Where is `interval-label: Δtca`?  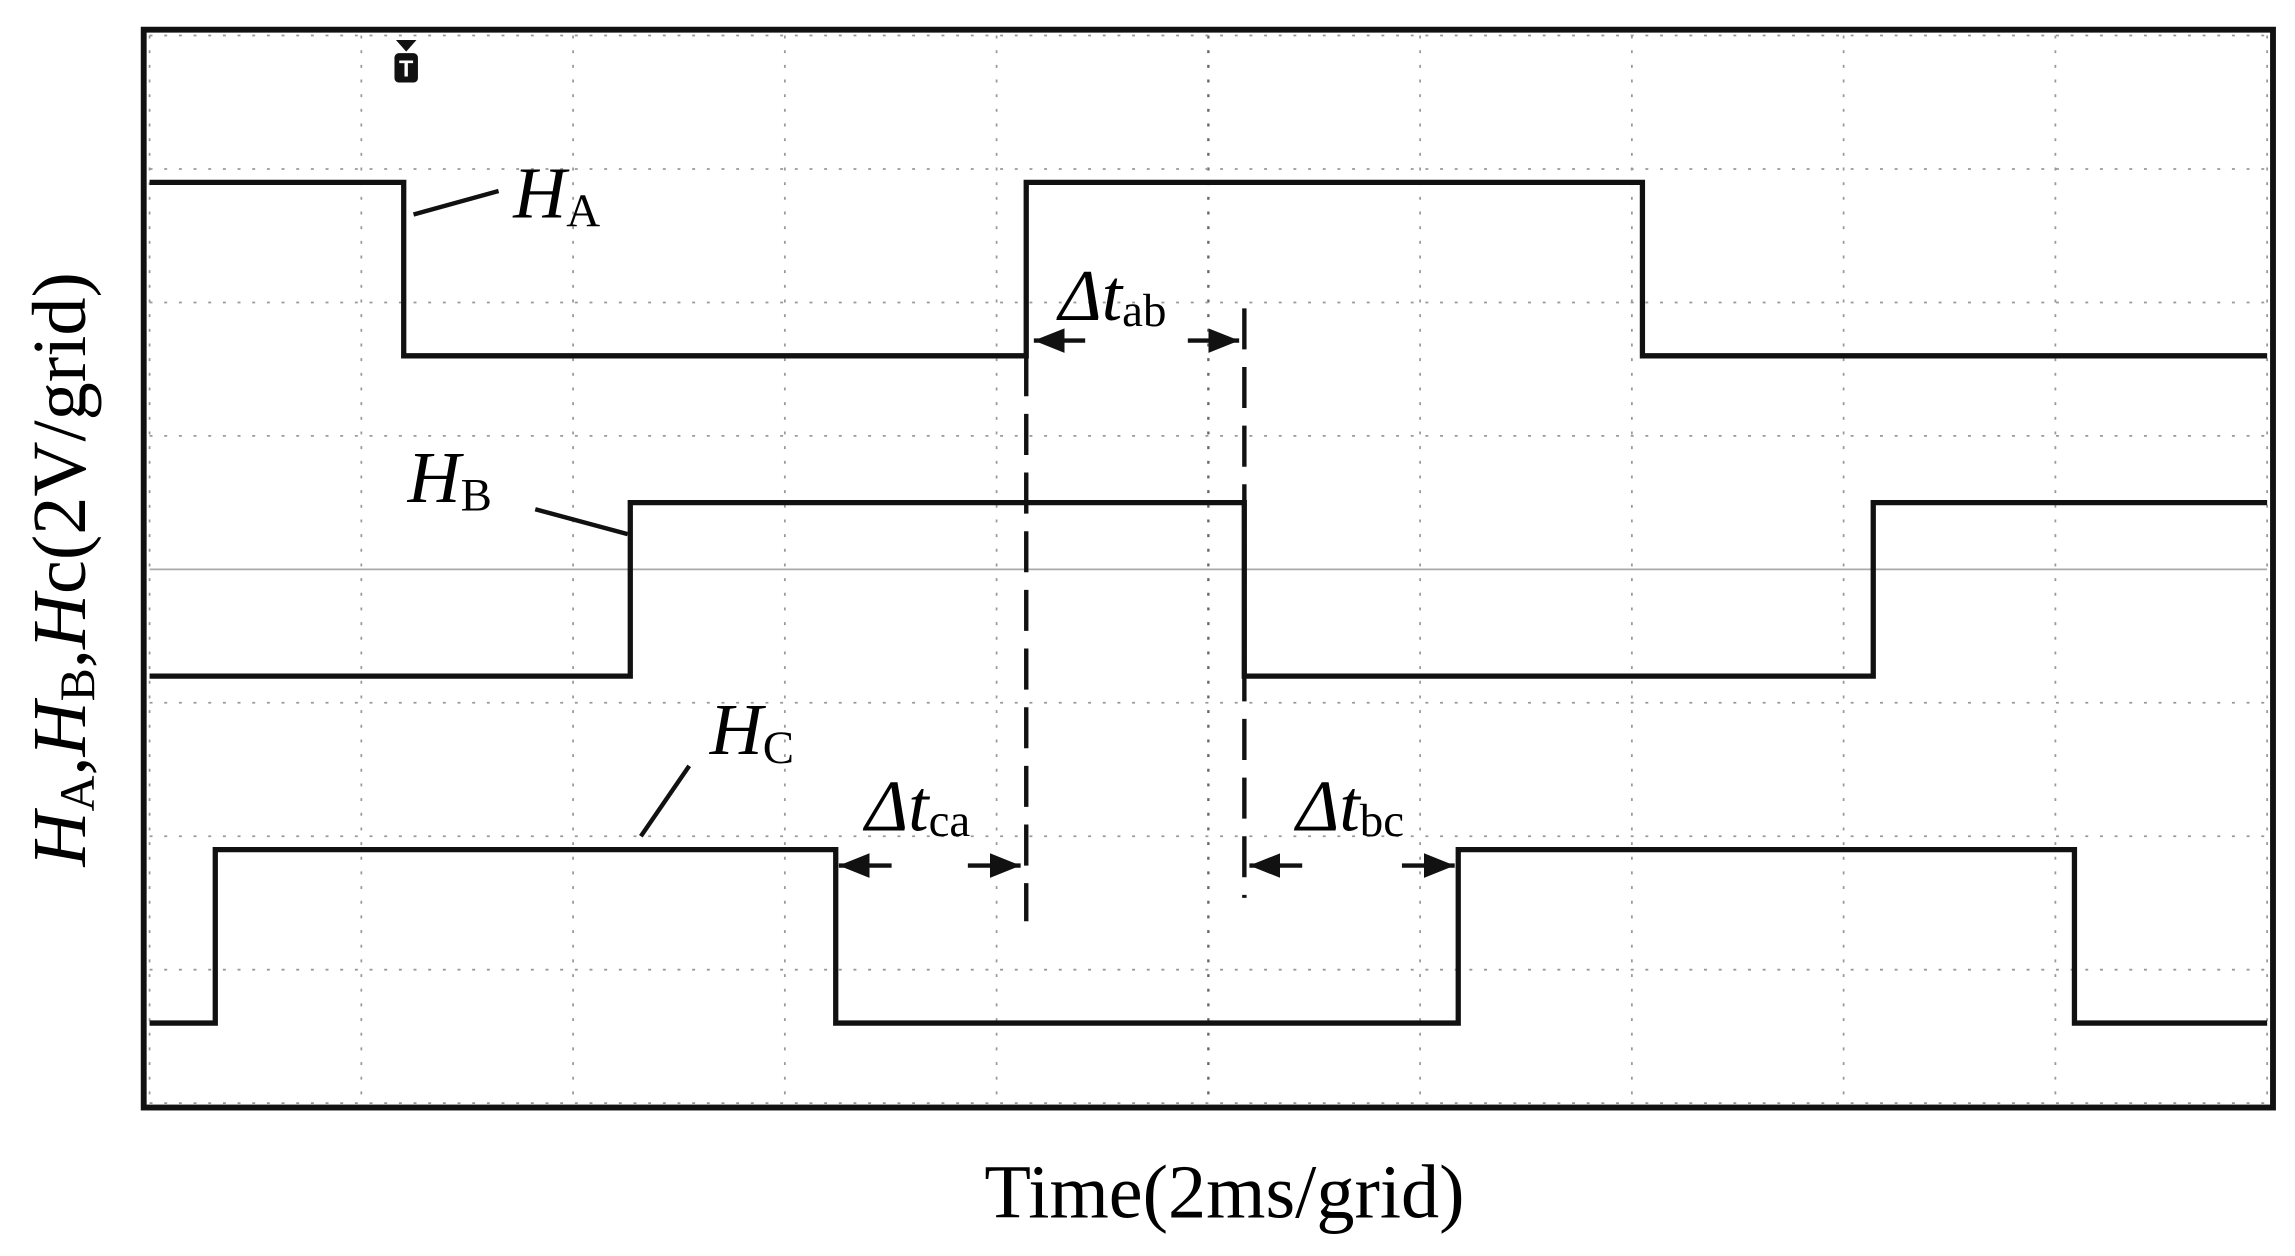
interval-label: Δtca is located at coordinates (916, 806).